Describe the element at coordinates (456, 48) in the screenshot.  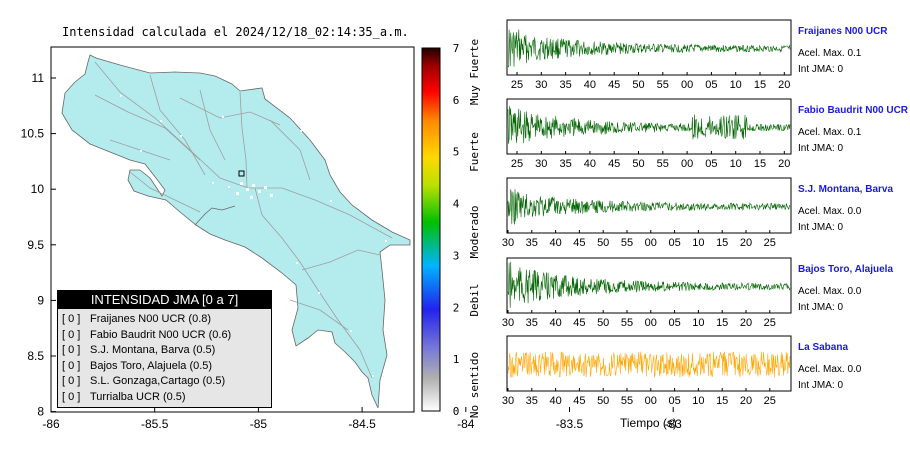
I see `colorbar-tick-label: 7` at that location.